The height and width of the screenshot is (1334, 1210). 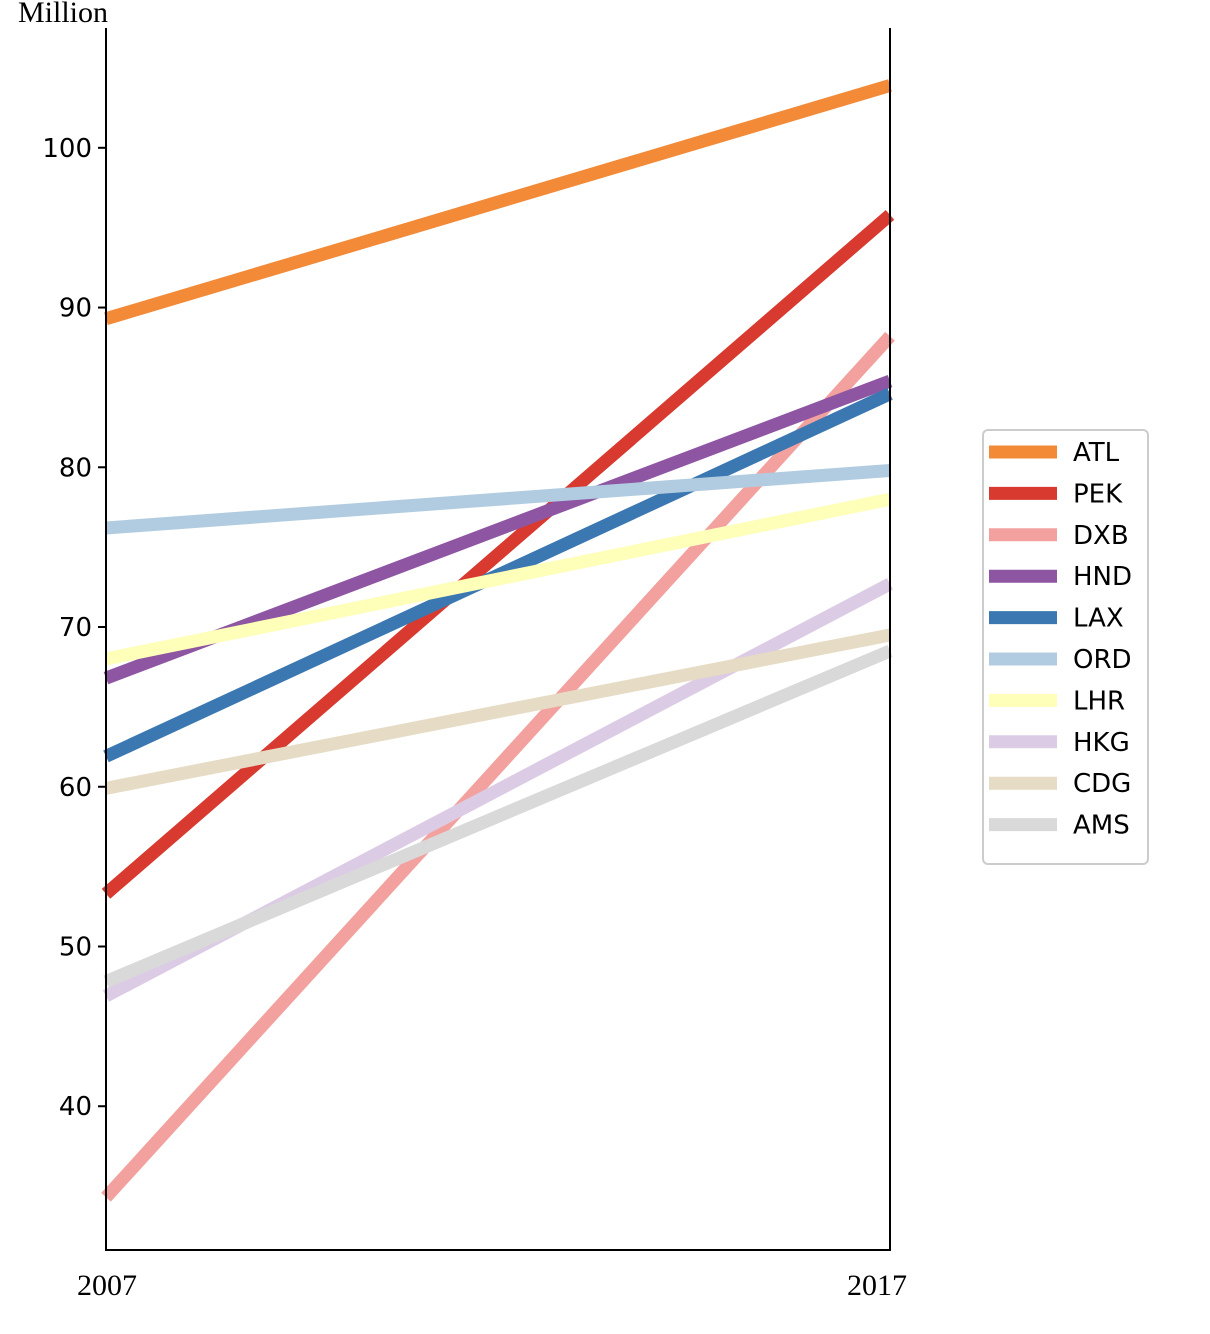 What do you see at coordinates (75, 1107) in the screenshot?
I see `y-tick-label: 40` at bounding box center [75, 1107].